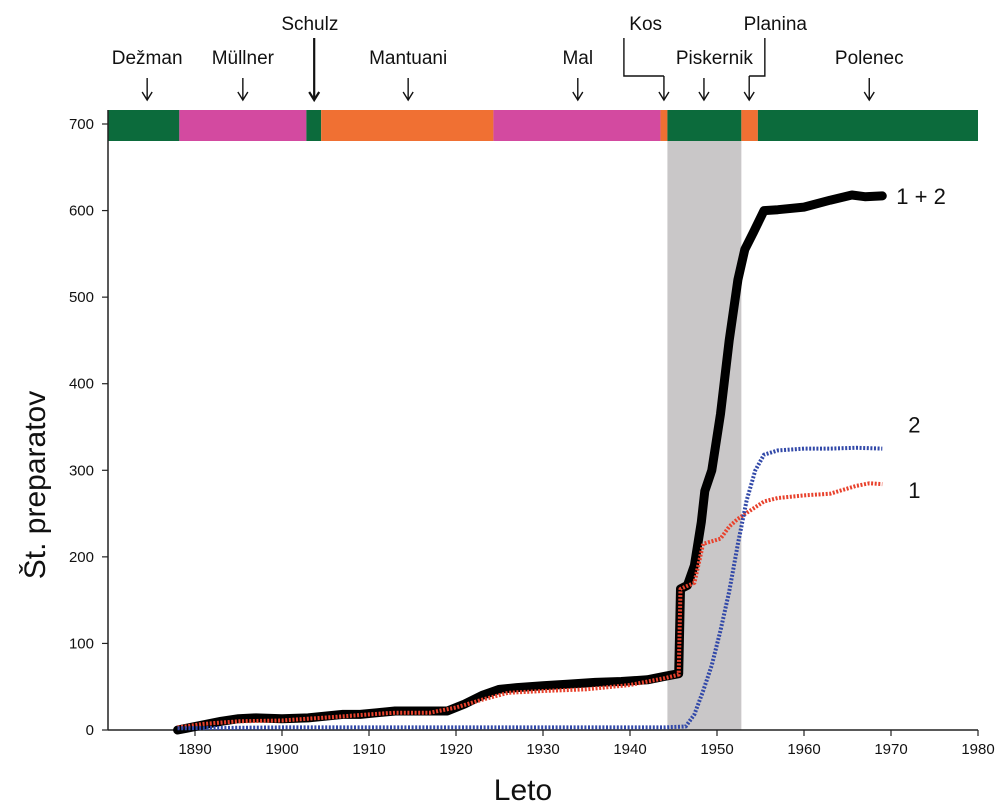 This screenshot has width=997, height=808. I want to click on y-tick-label: 600, so click(81, 211).